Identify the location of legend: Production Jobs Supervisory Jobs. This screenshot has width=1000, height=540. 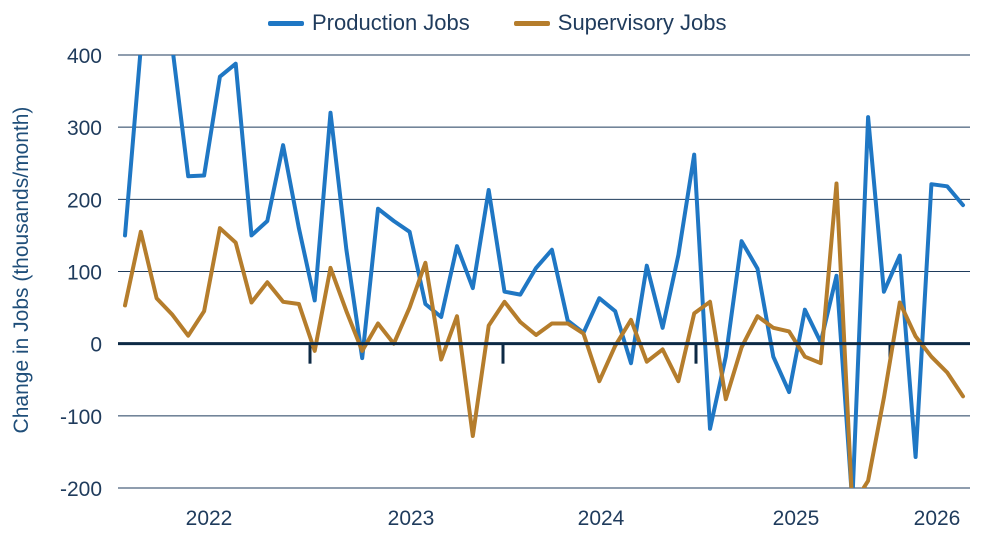
(497, 23).